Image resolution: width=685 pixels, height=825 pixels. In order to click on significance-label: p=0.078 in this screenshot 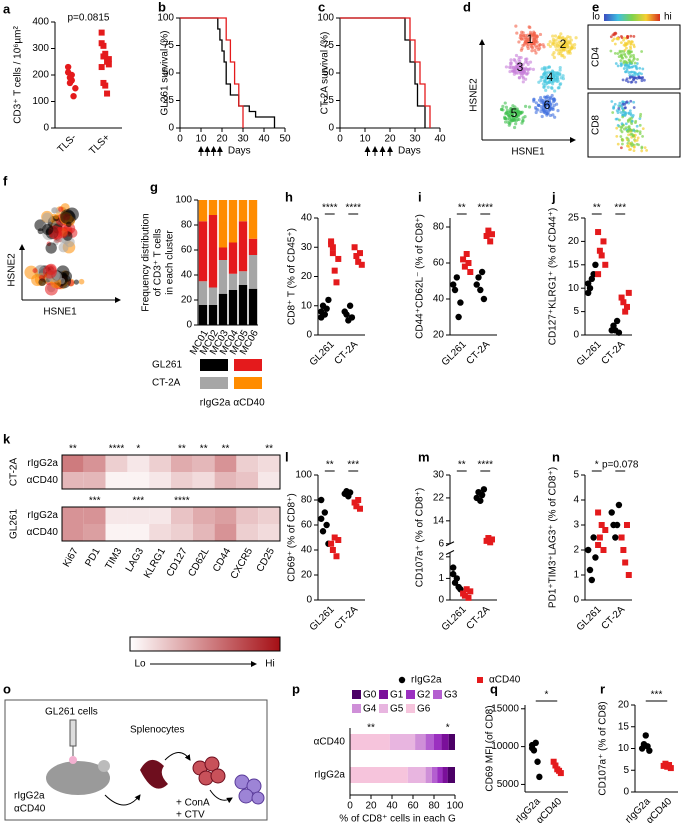, I will do `click(620, 465)`.